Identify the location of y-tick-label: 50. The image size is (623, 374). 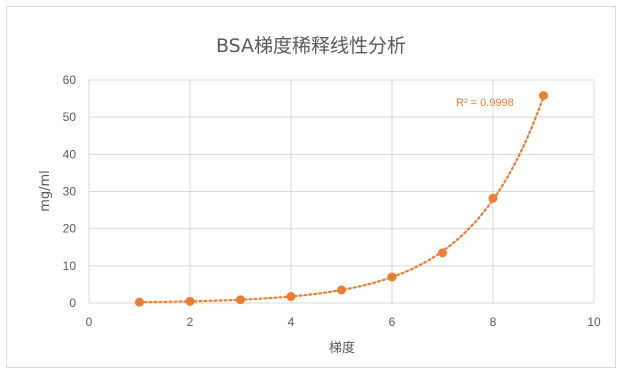
(70, 117).